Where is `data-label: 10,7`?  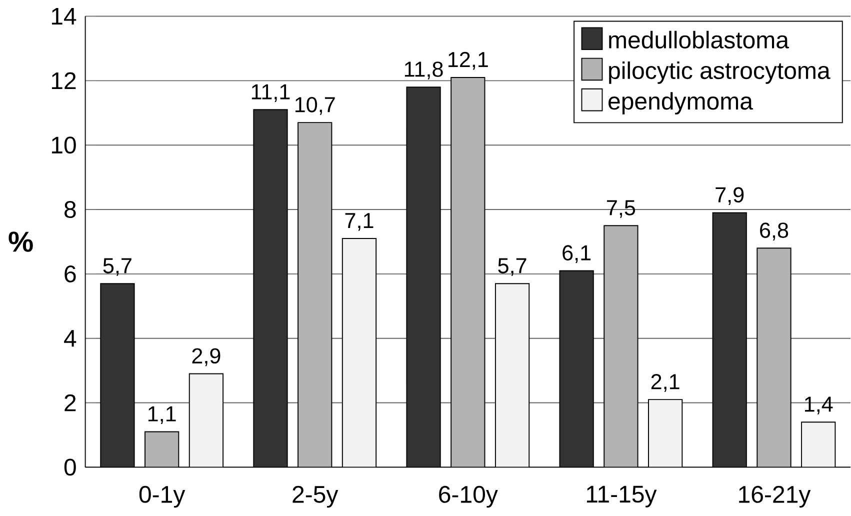 data-label: 10,7 is located at coordinates (315, 106).